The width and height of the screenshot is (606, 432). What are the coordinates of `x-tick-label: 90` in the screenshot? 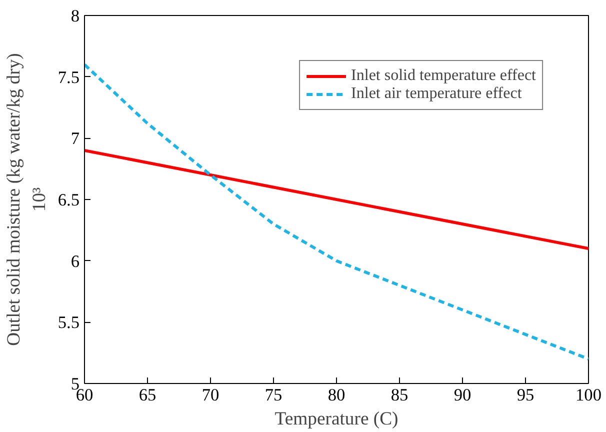 It's located at (463, 395).